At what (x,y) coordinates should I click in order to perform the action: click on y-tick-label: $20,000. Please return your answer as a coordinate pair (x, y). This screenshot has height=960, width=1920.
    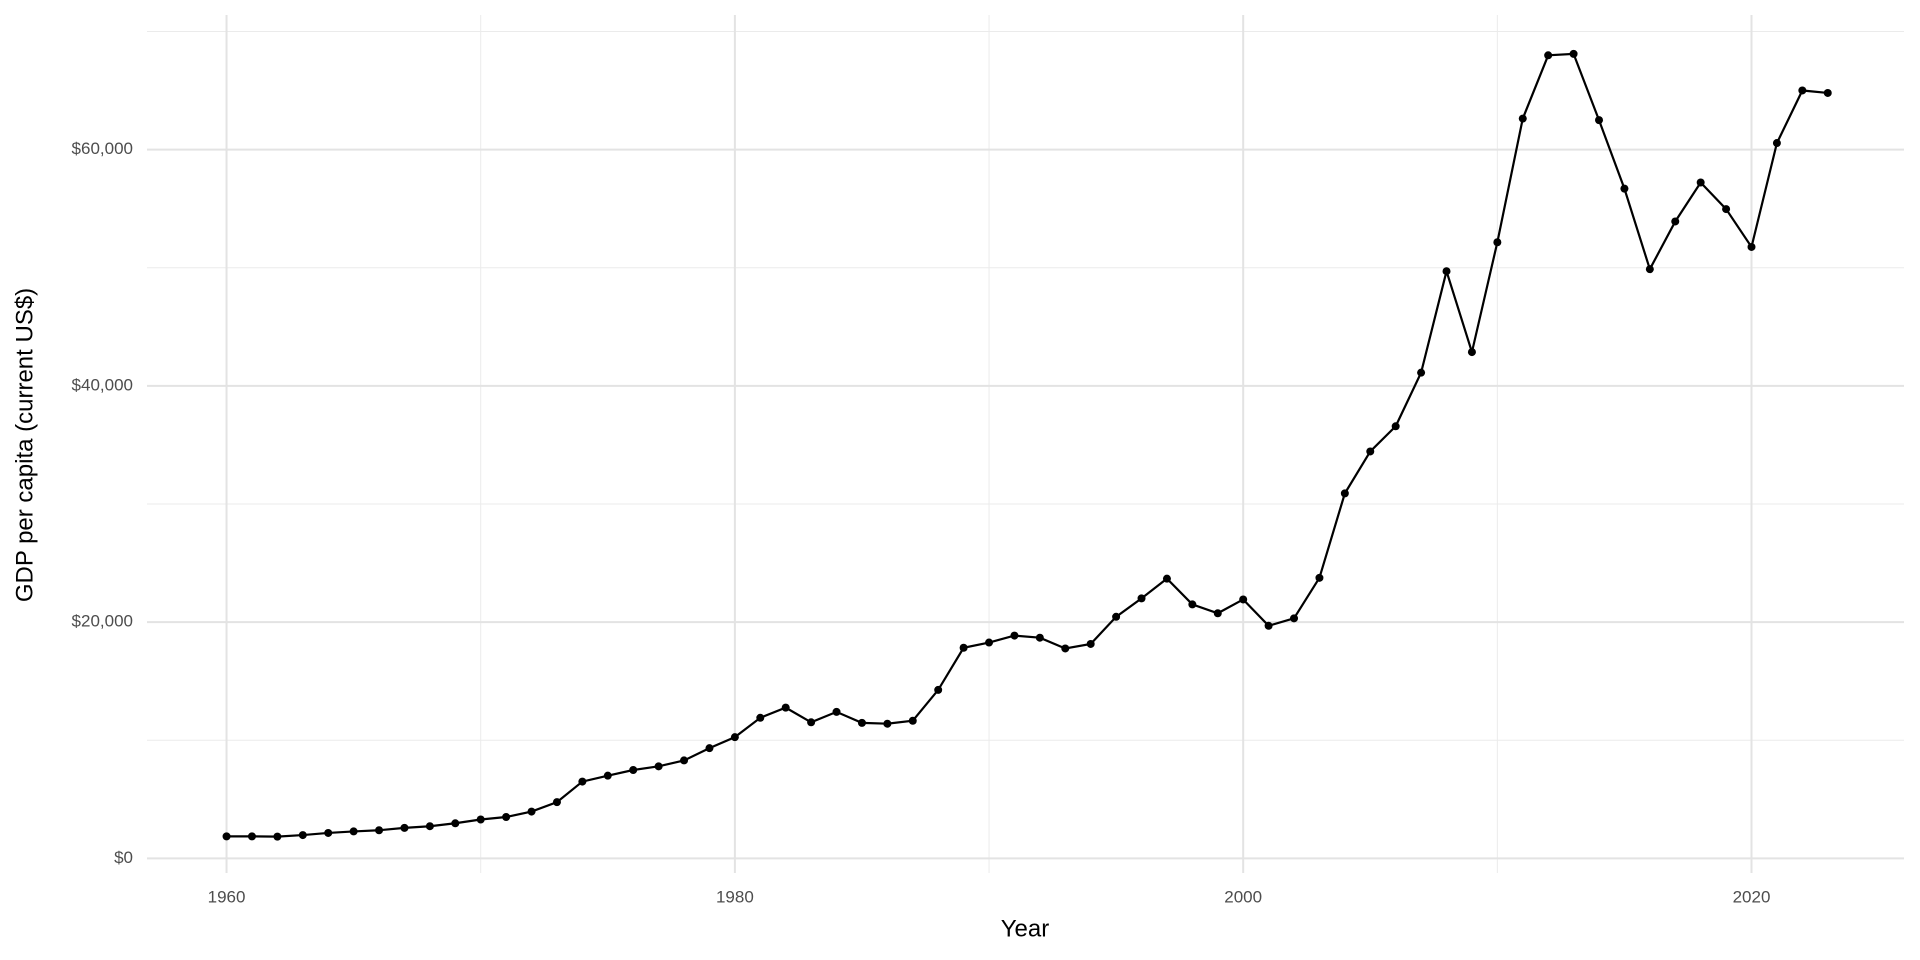
    Looking at the image, I should click on (102, 621).